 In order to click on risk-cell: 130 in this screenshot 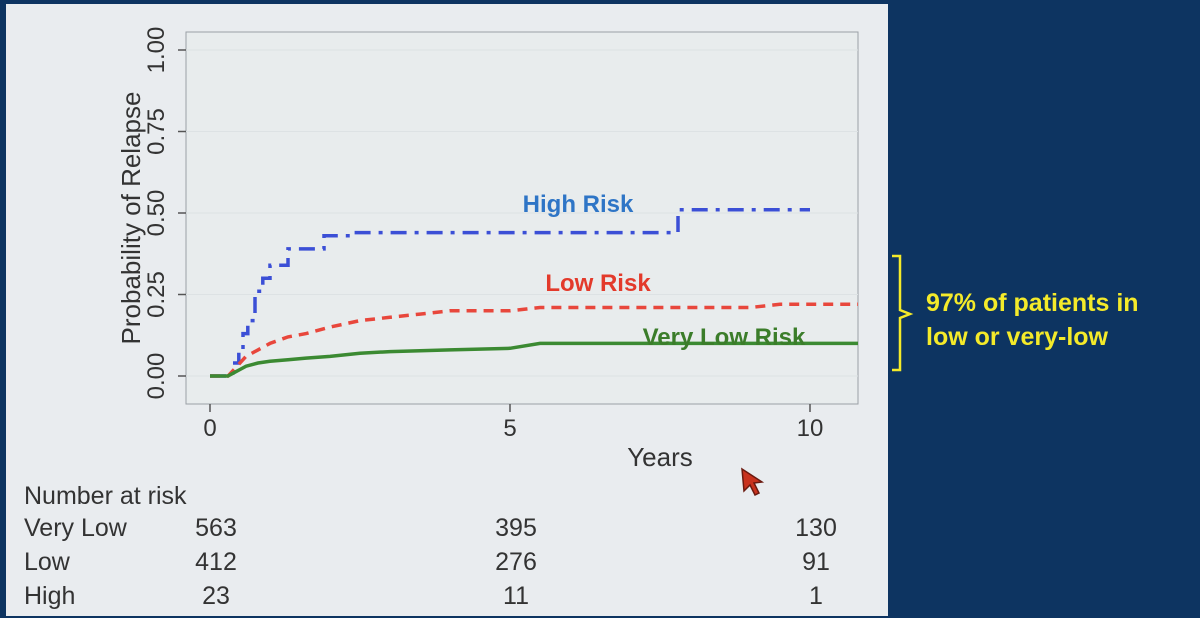, I will do `click(816, 528)`.